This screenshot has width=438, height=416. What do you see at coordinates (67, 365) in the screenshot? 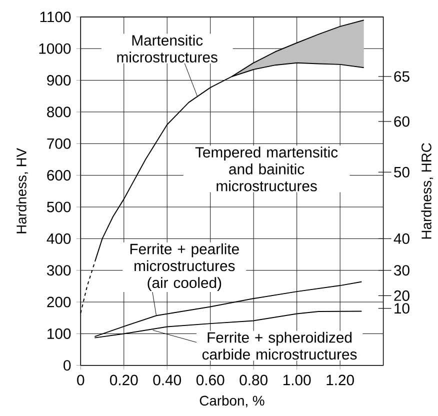
I see `y-tick-label: 0` at bounding box center [67, 365].